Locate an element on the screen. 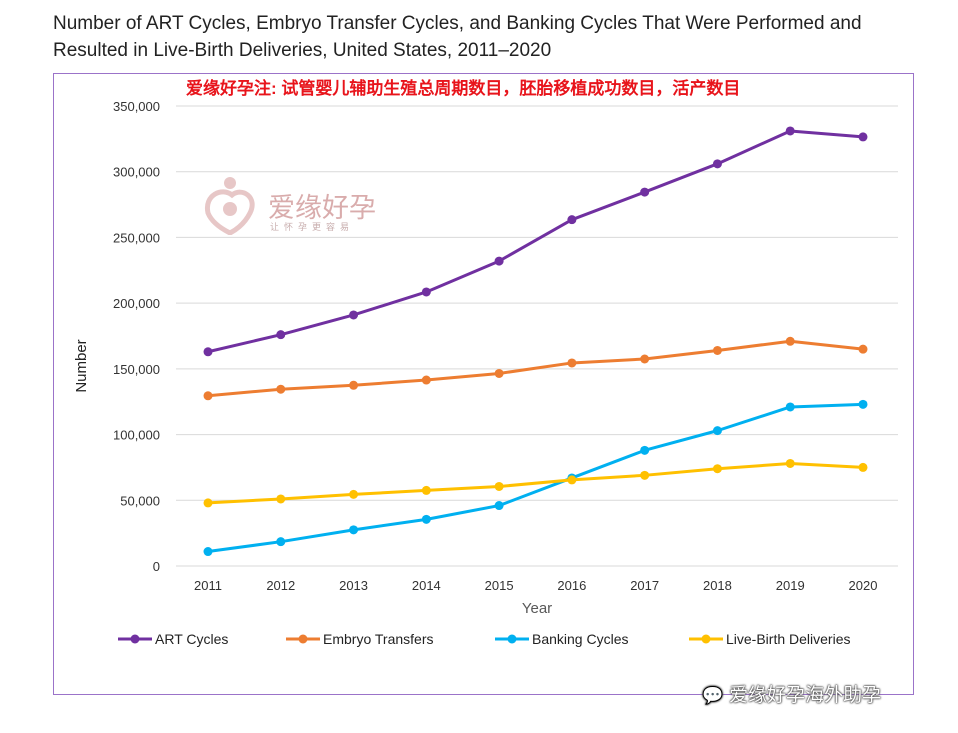  y-tick-label: 50,000 is located at coordinates (140, 500).